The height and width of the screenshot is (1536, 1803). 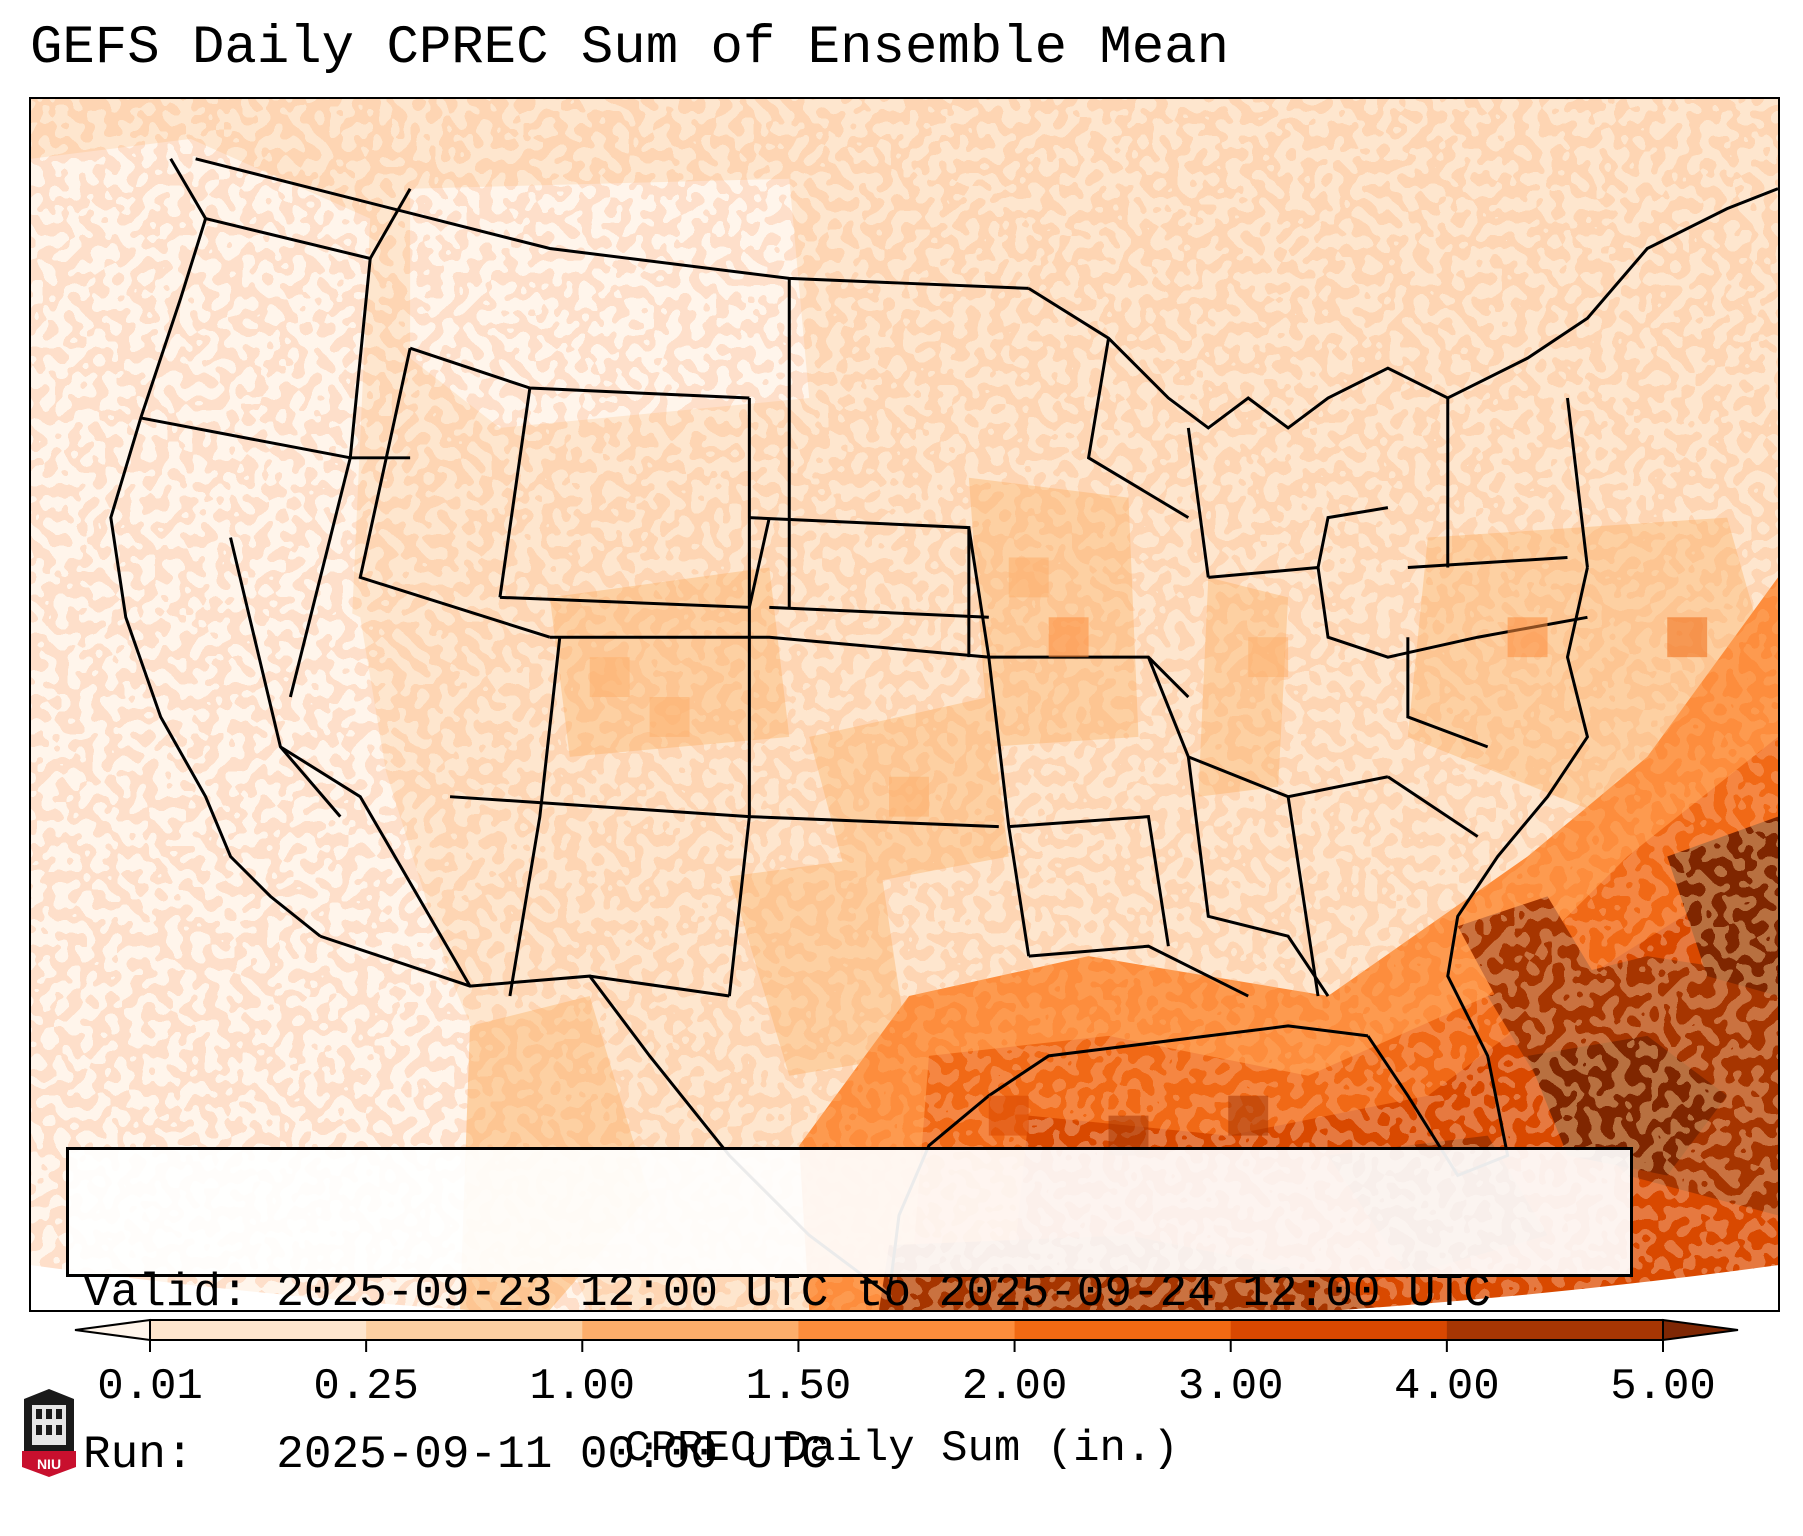 What do you see at coordinates (138, 1455) in the screenshot?
I see `run-label: Run:` at bounding box center [138, 1455].